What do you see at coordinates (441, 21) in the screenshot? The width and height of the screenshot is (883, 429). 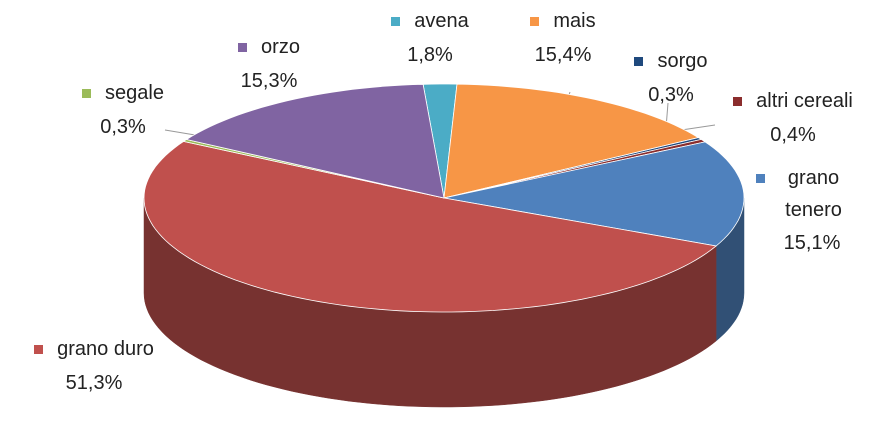 I see `category-label: avena` at bounding box center [441, 21].